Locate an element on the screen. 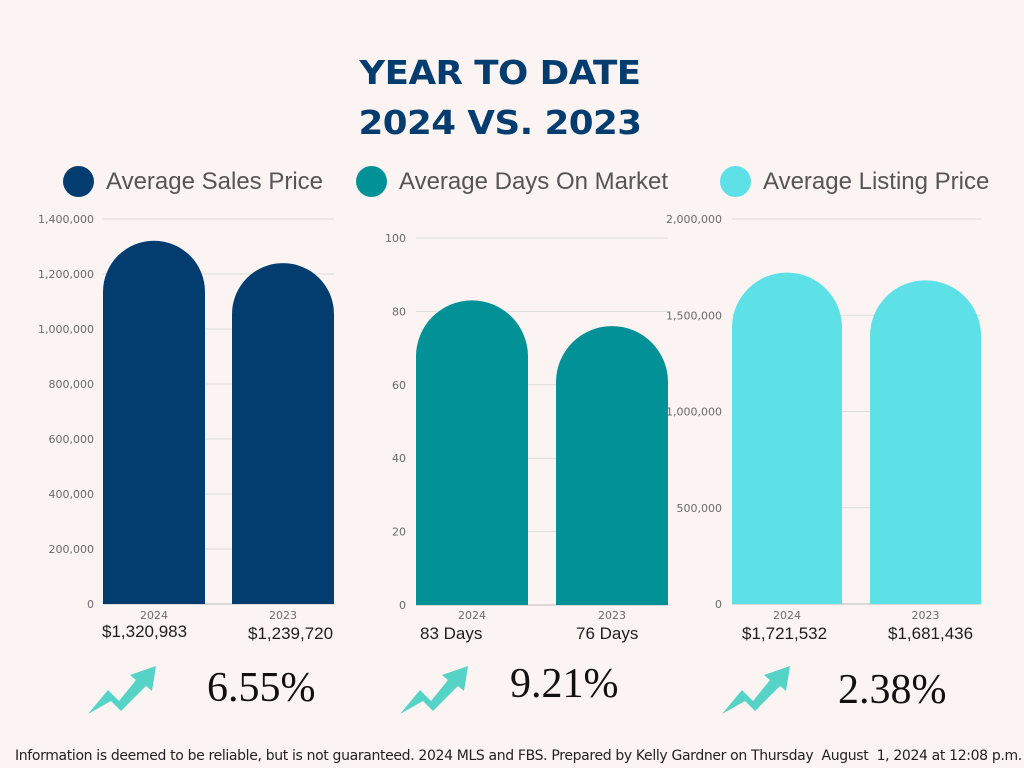  y-tick-label: 400,000 is located at coordinates (72, 494).